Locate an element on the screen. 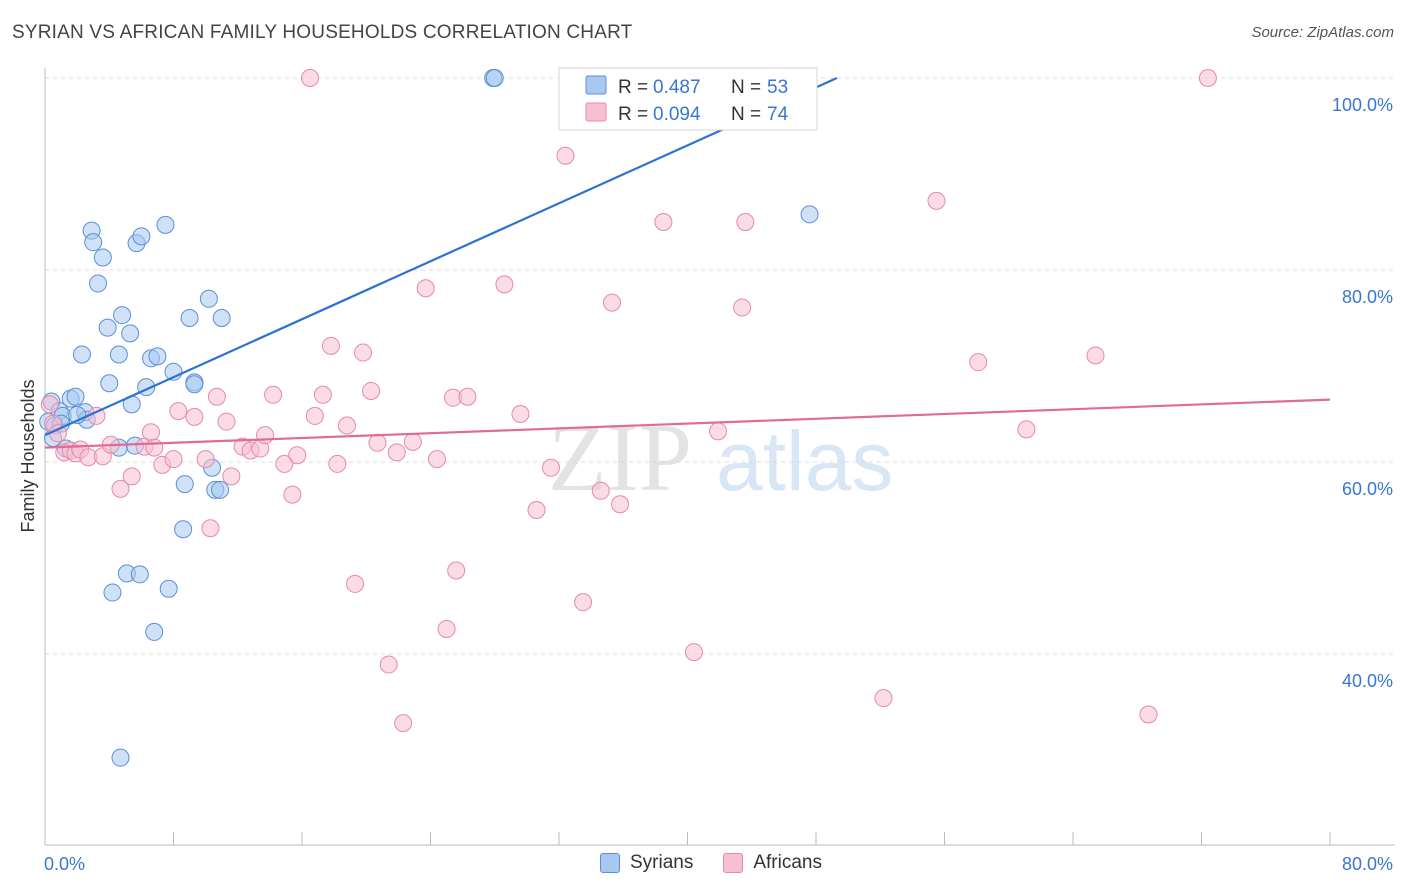 The image size is (1406, 892). stats-africans-n-label: N = is located at coordinates (746, 114).